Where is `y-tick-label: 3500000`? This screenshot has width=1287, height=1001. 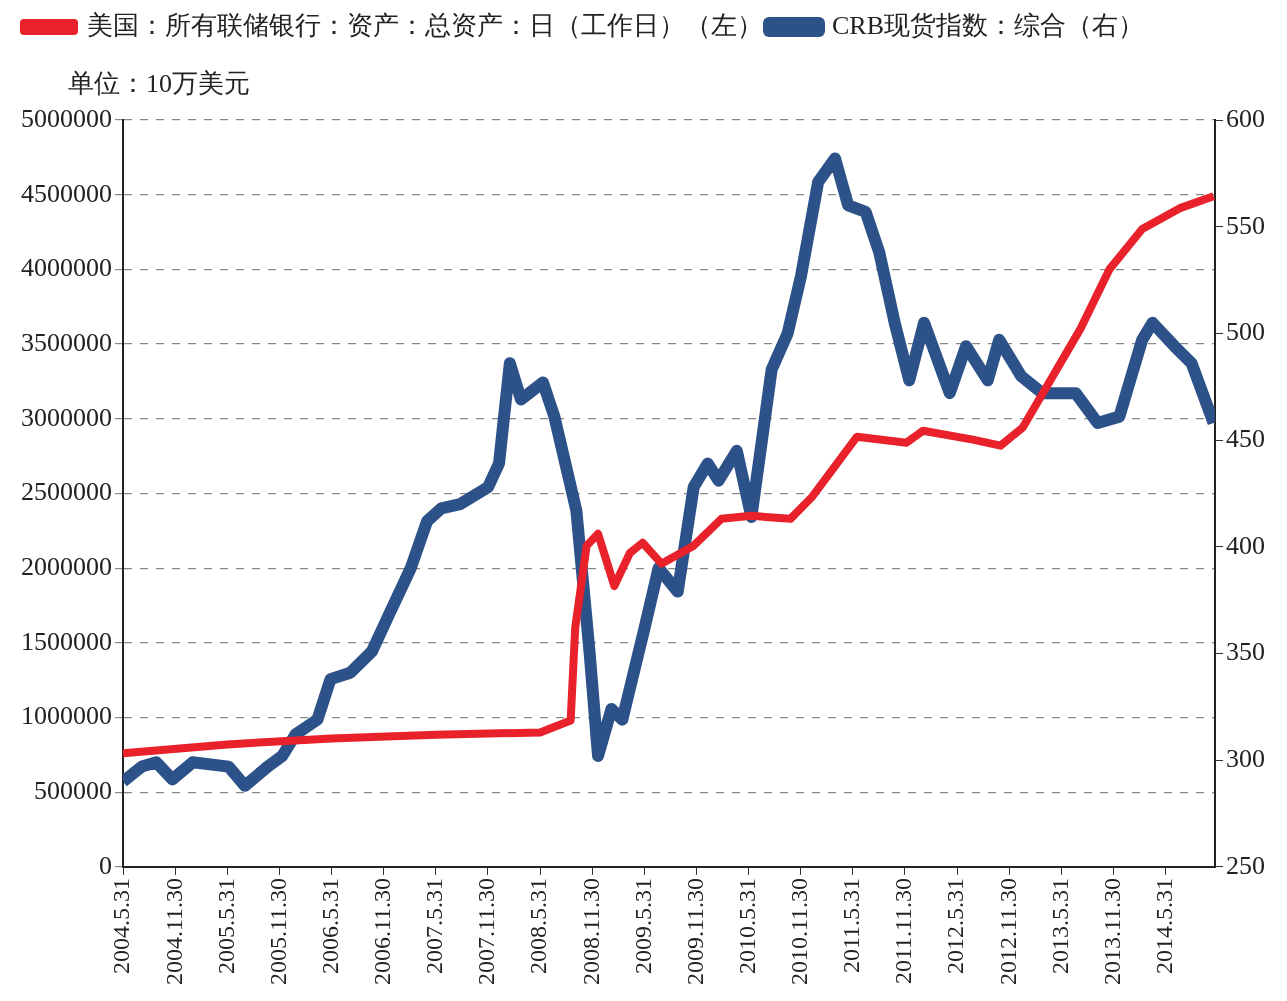 y-tick-label: 3500000 is located at coordinates (66, 342).